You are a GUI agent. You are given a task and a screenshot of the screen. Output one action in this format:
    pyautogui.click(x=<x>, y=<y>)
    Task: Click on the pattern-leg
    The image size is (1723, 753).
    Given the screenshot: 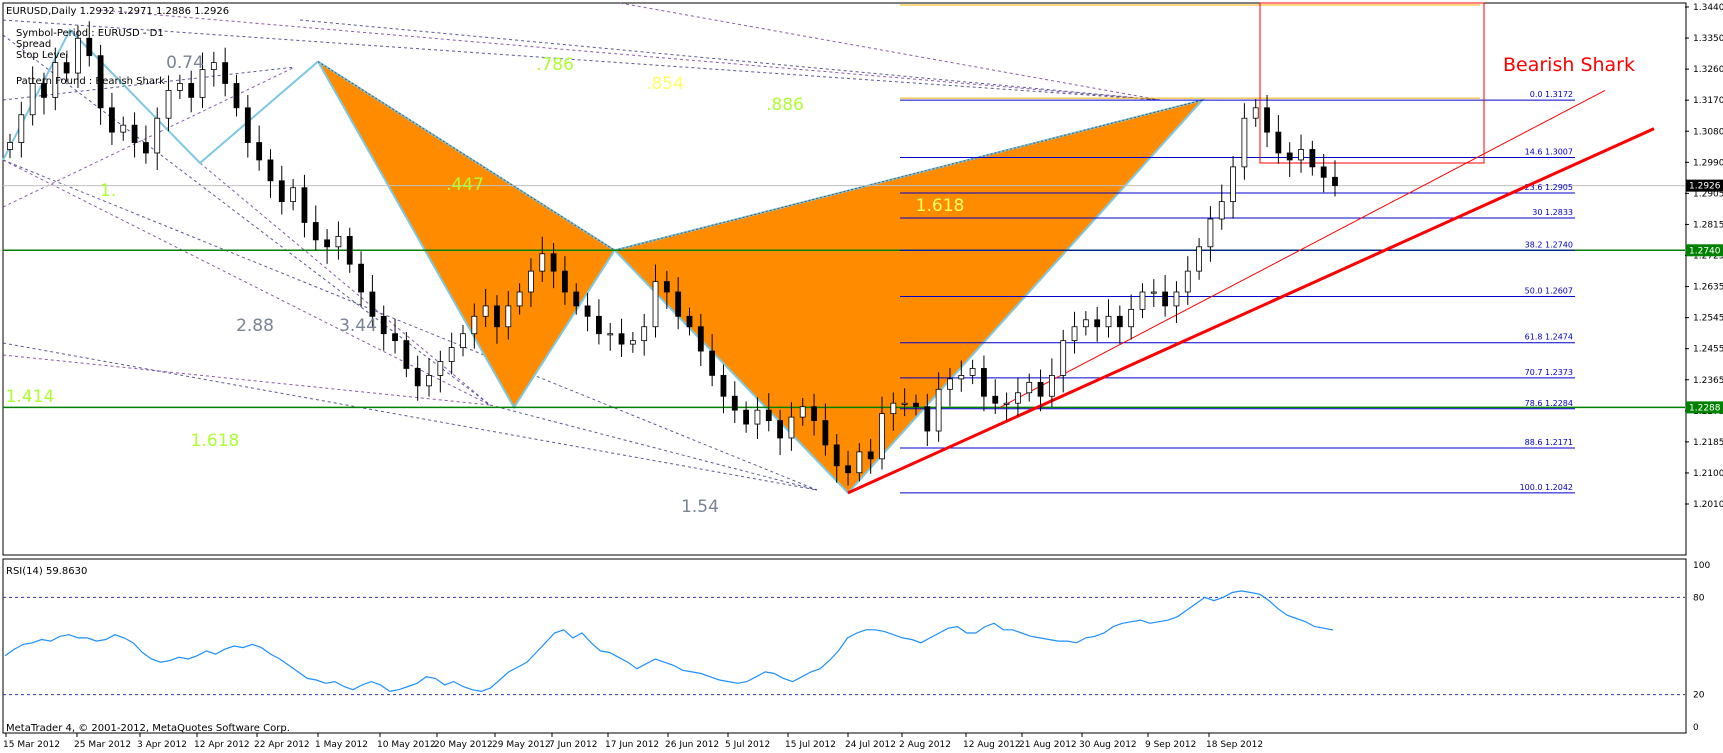 What is the action you would take?
    pyautogui.click(x=160, y=96)
    